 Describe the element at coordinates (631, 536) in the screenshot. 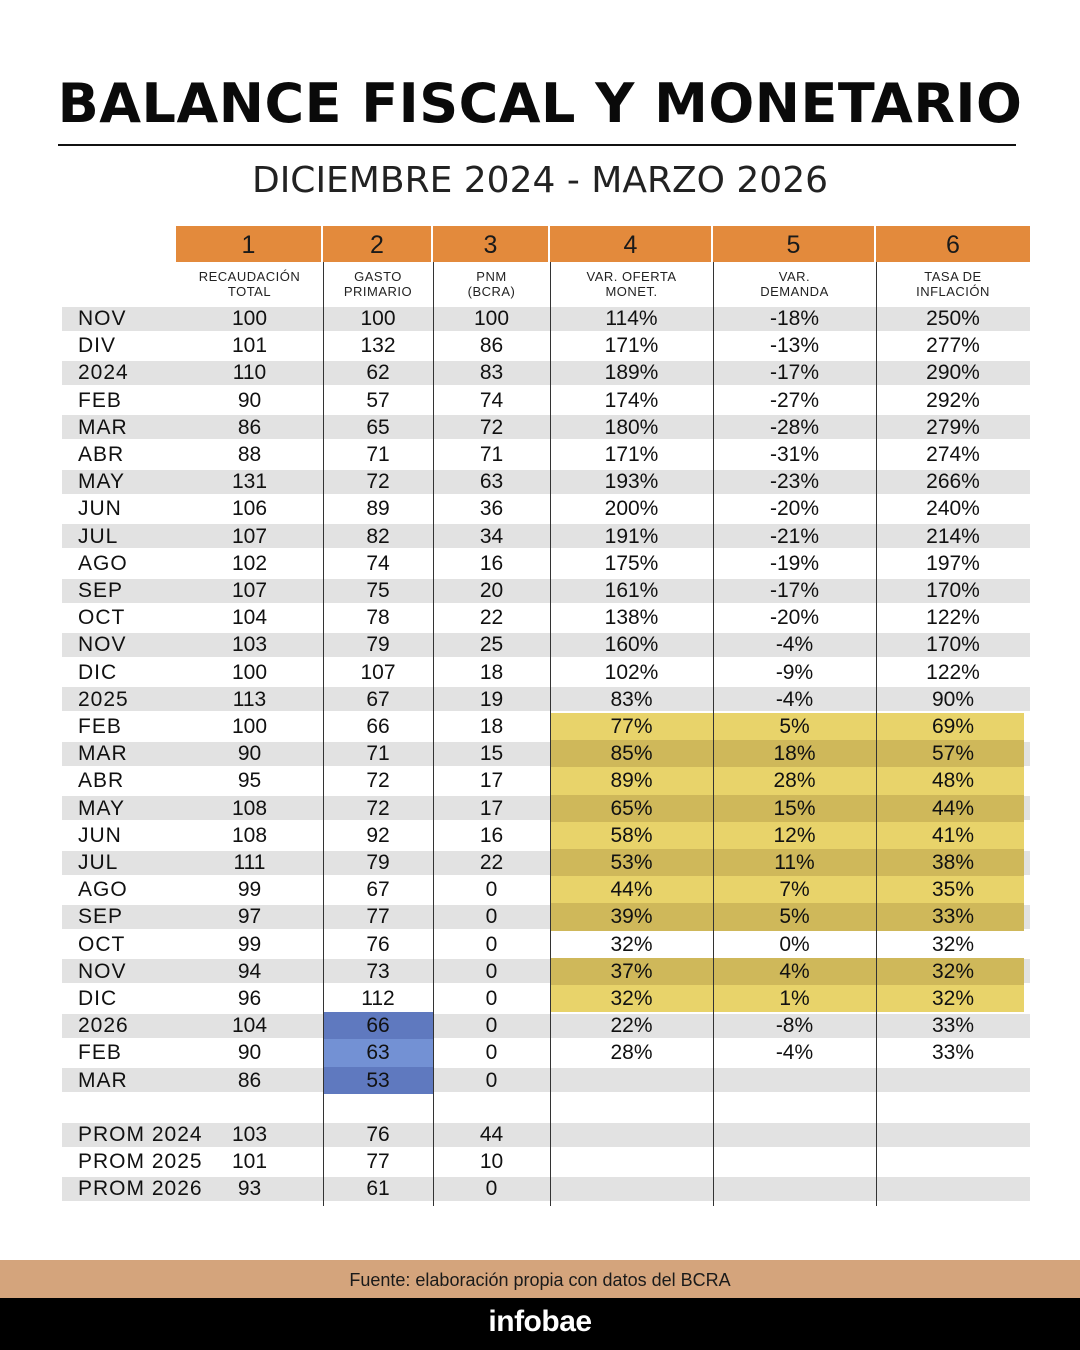

I see `table-cell: 191%` at that location.